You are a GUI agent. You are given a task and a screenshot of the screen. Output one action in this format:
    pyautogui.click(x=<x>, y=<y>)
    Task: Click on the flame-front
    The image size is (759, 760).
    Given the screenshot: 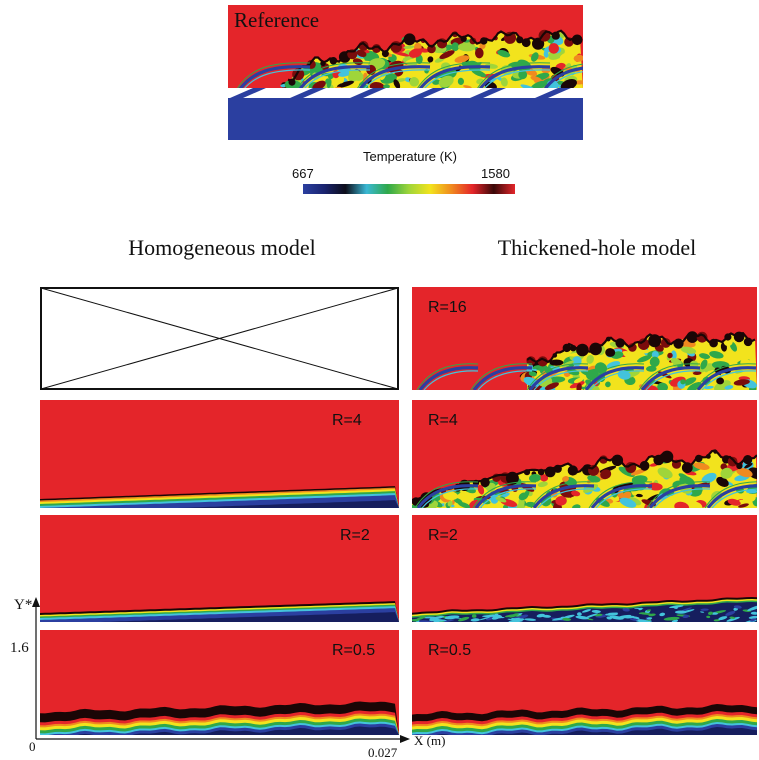 What is the action you would take?
    pyautogui.click(x=641, y=348)
    